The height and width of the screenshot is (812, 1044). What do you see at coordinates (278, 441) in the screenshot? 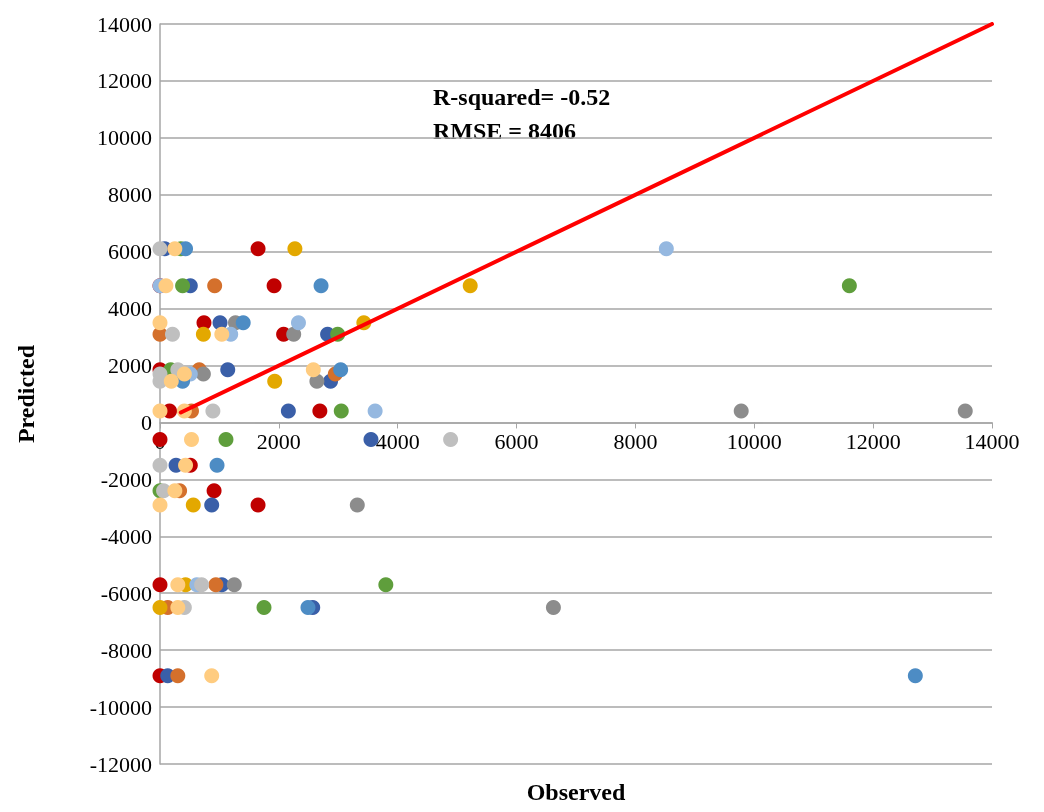
I see `x-tick-label: 2000` at bounding box center [278, 441].